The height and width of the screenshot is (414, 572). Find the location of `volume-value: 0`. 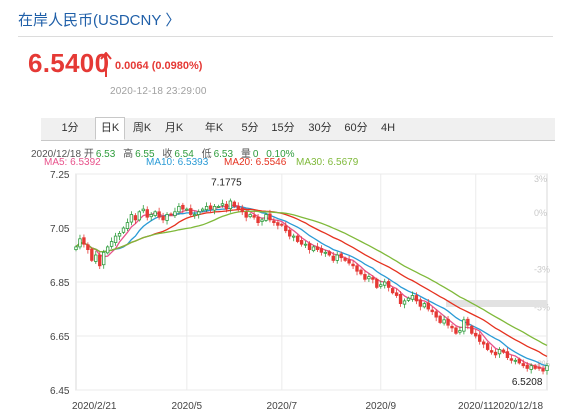

volume-value: 0 is located at coordinates (255, 154).